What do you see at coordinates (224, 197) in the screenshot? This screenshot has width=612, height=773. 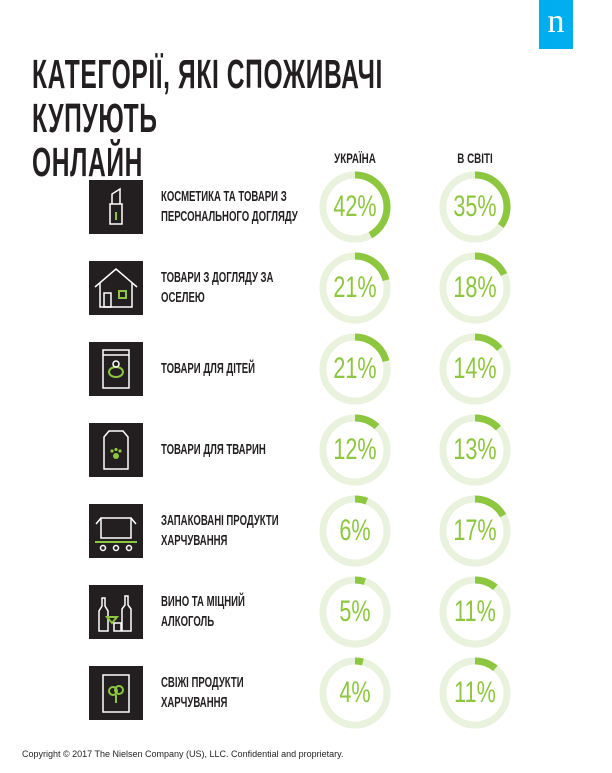 I see `category-label-line1: КОСМЕТИКА ТА ТОВАРИ З` at bounding box center [224, 197].